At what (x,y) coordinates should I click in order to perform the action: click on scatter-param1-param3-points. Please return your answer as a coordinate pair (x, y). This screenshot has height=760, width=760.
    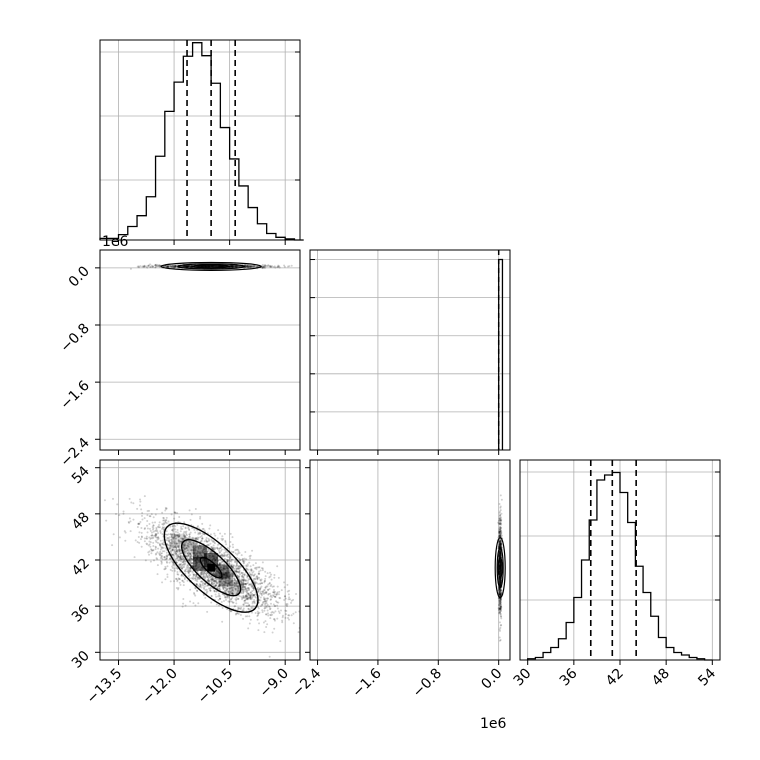
    Looking at the image, I should click on (202, 576).